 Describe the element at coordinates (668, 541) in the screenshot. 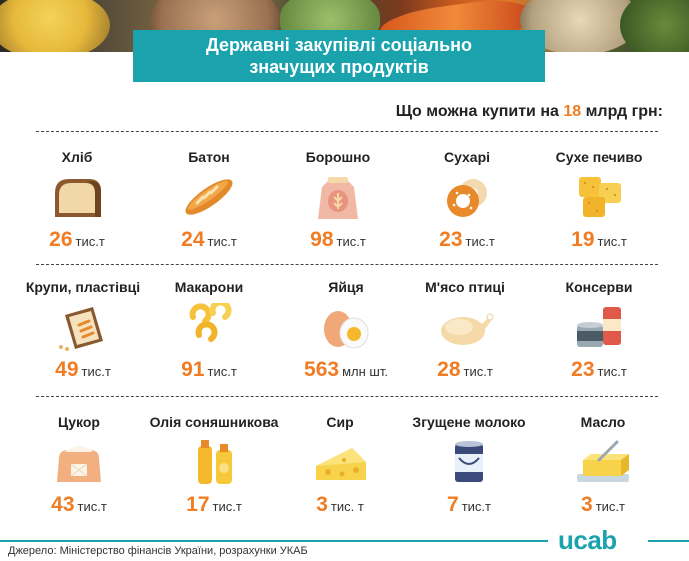

I see `footer-divider-right` at that location.